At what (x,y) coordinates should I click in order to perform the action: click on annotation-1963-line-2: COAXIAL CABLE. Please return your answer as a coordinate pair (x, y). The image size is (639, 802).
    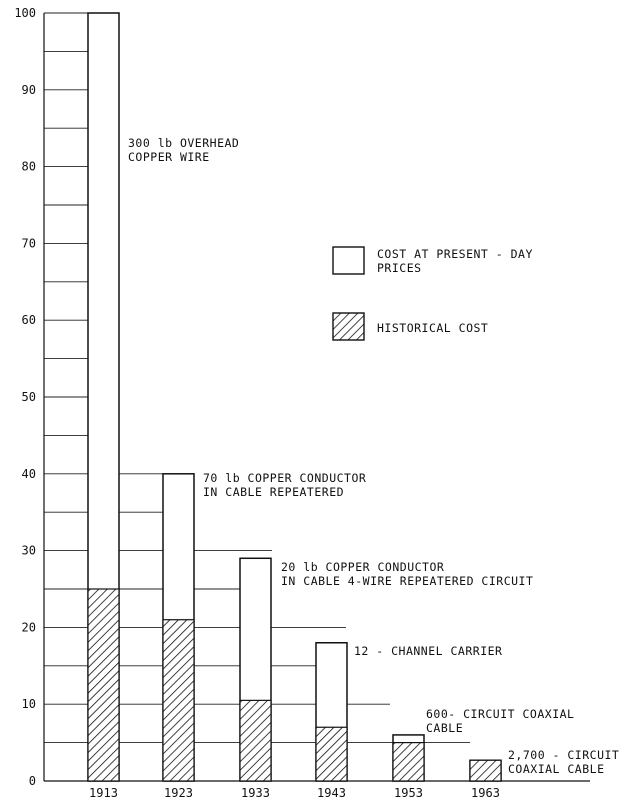
    Looking at the image, I should click on (556, 769).